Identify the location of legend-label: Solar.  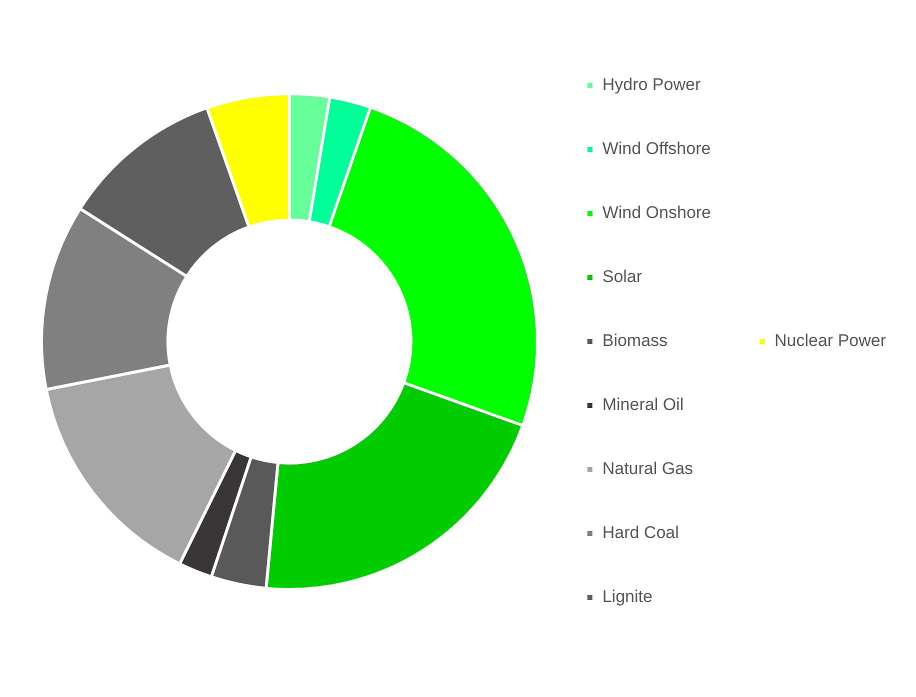
(622, 276).